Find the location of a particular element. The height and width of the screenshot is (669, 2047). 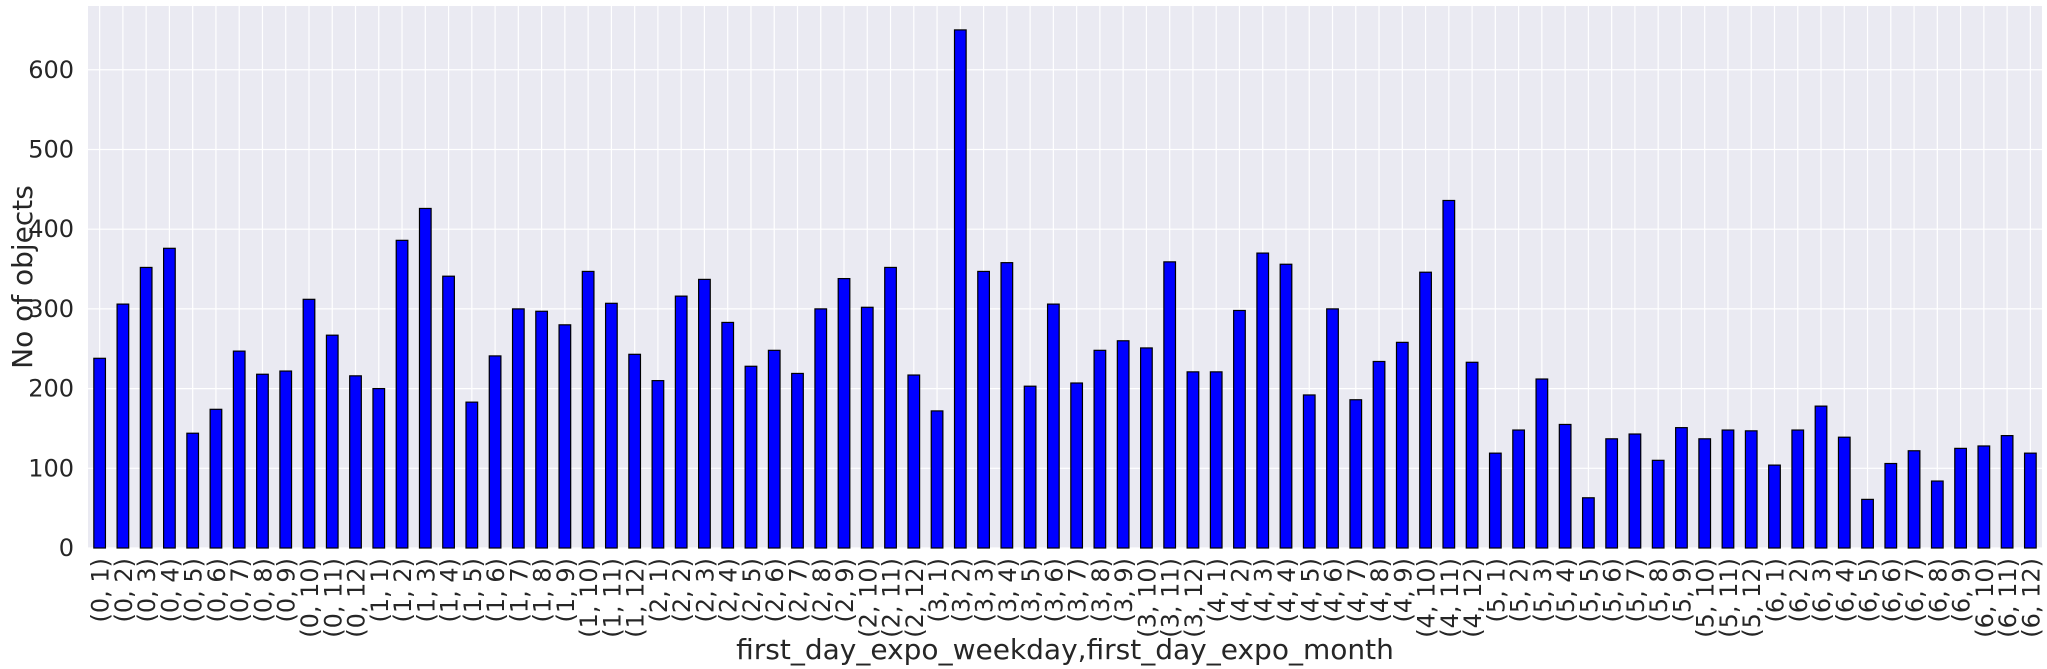

y-tick-label: 100 is located at coordinates (51, 468).